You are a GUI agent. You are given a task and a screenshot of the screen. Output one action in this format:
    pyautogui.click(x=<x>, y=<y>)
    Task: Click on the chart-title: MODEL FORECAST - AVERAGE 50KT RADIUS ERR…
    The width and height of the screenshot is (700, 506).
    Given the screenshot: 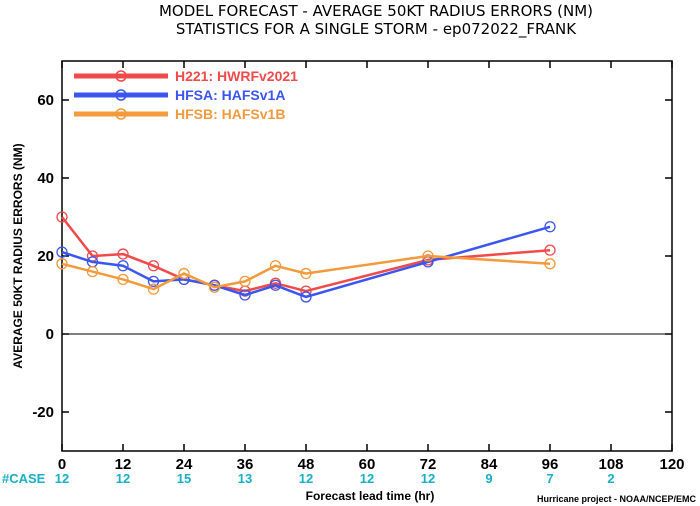 What is the action you would take?
    pyautogui.click(x=376, y=11)
    